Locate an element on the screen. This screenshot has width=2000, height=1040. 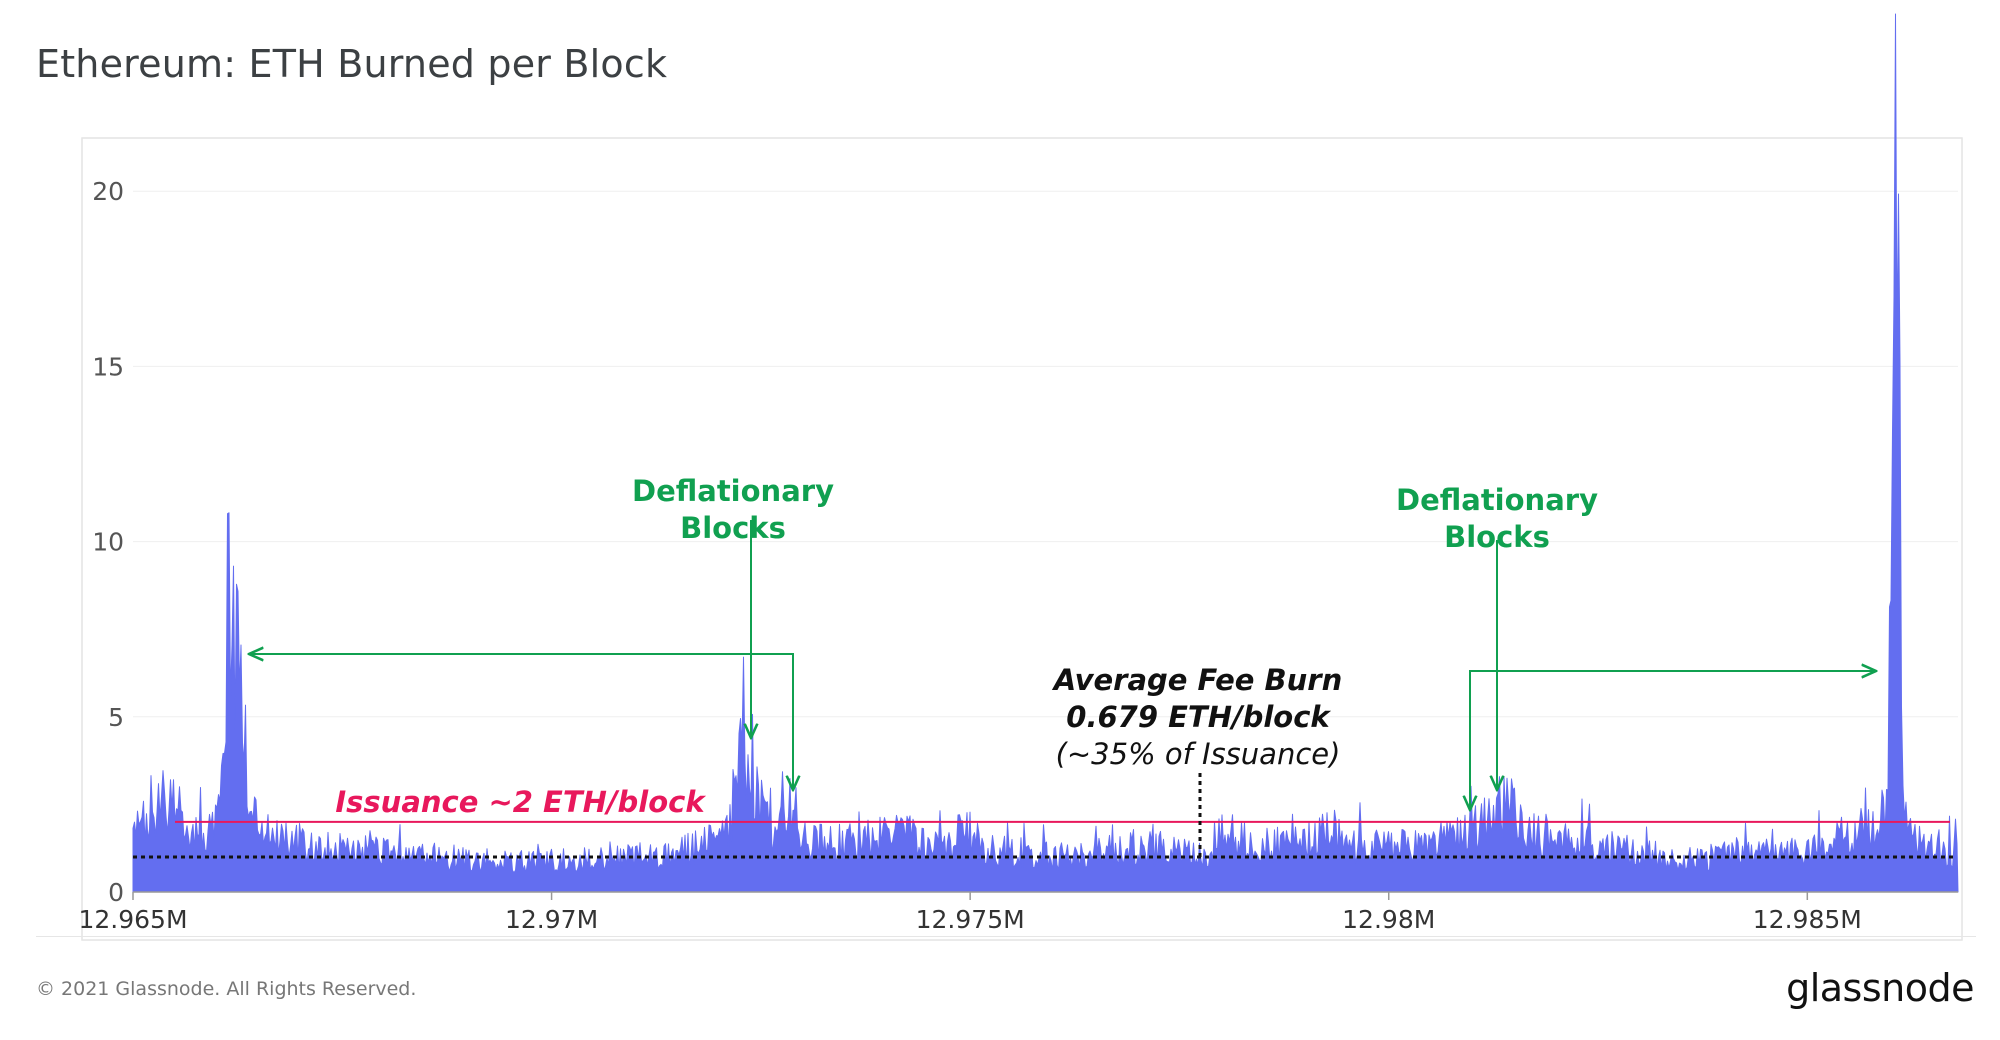
x-tick-label: 12.985M is located at coordinates (1807, 919).